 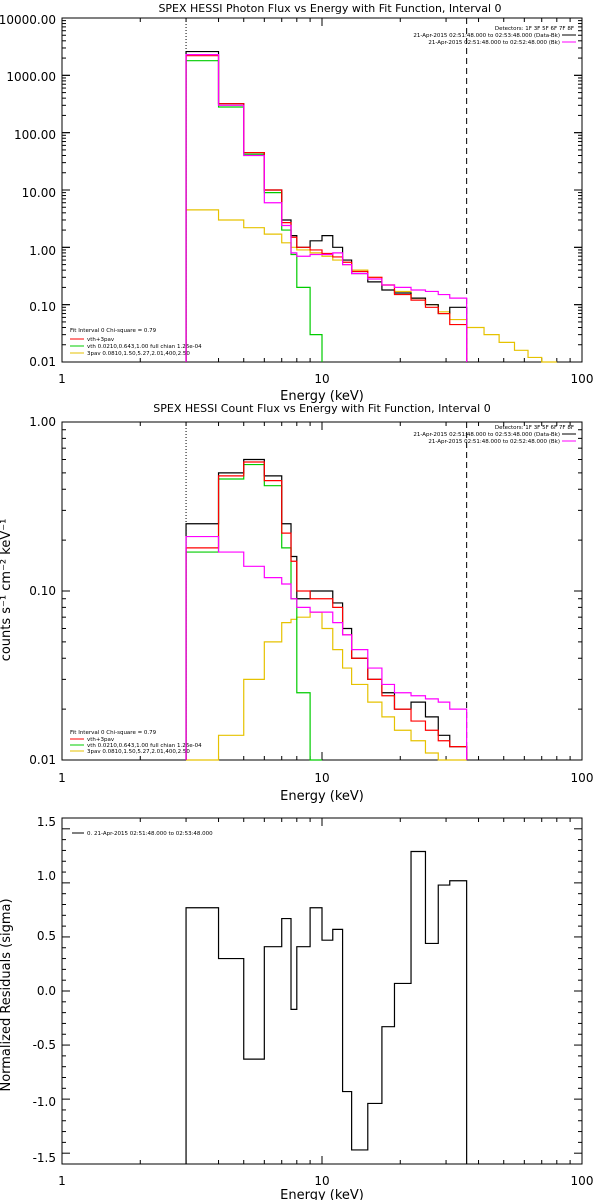 I want to click on y-tick-label: 1.5, so click(x=46, y=822).